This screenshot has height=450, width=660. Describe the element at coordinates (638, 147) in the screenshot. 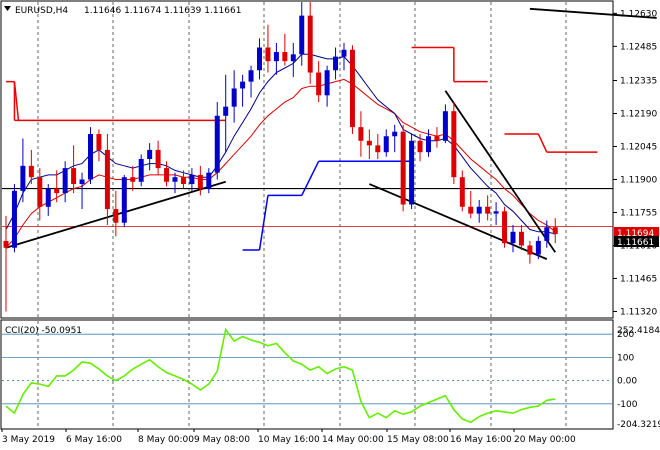

I see `price-tick-label: 1.12045` at that location.